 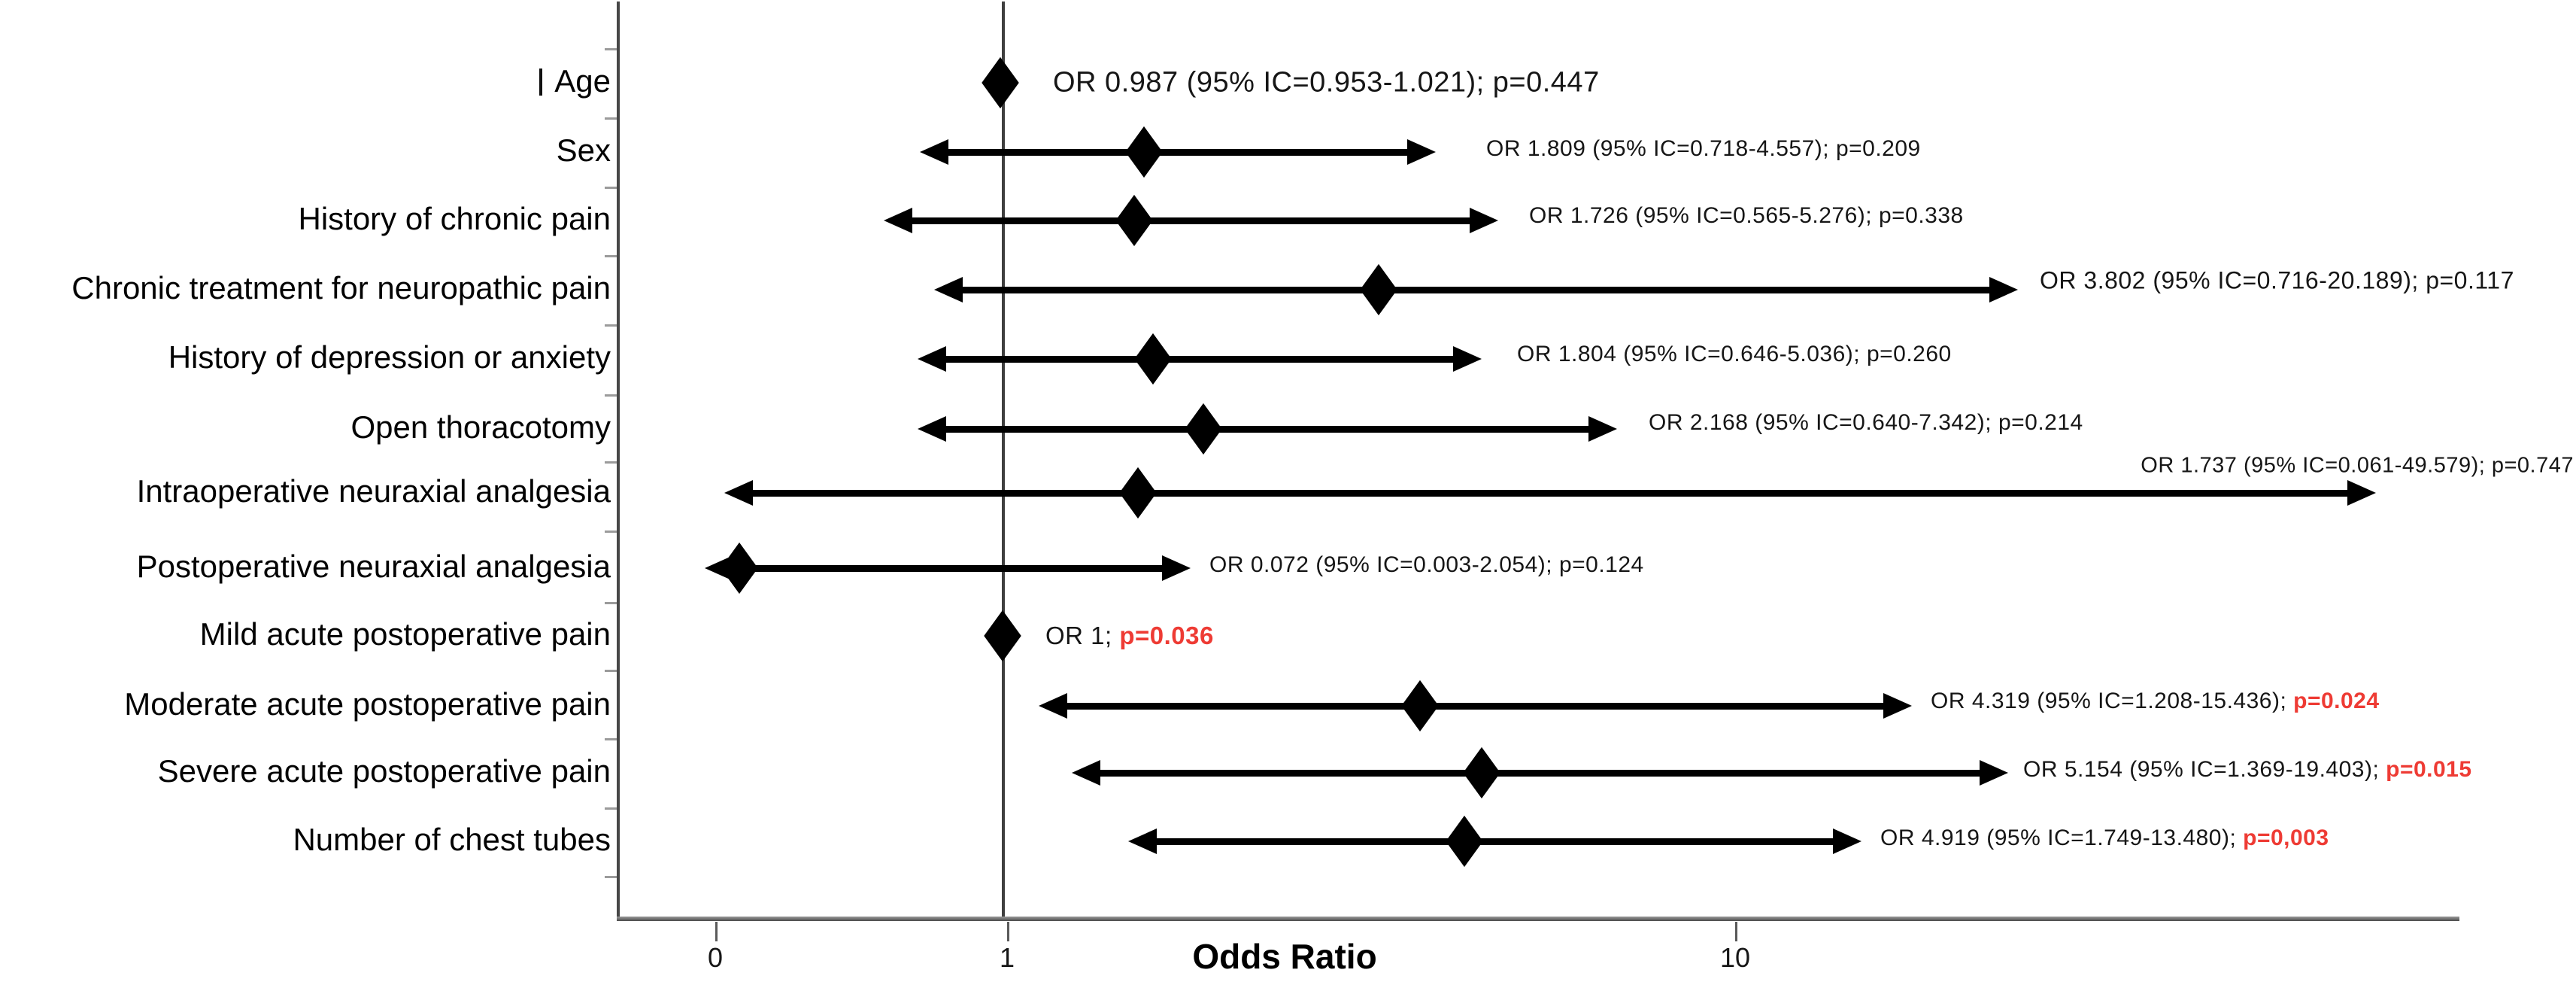 I want to click on or-annotation: OR 1.737 (95% IC=0.061-49.579); p=0.747, so click(x=2357, y=466).